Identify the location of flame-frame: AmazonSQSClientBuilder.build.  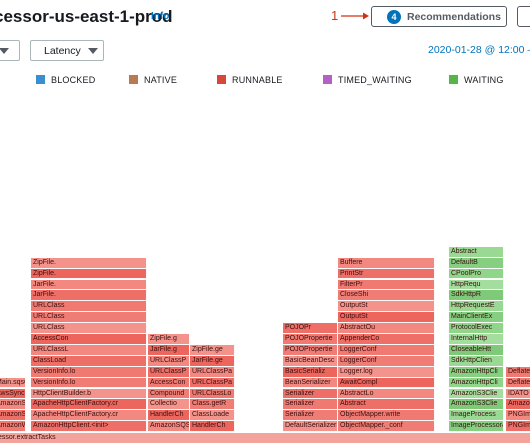
(13, 405).